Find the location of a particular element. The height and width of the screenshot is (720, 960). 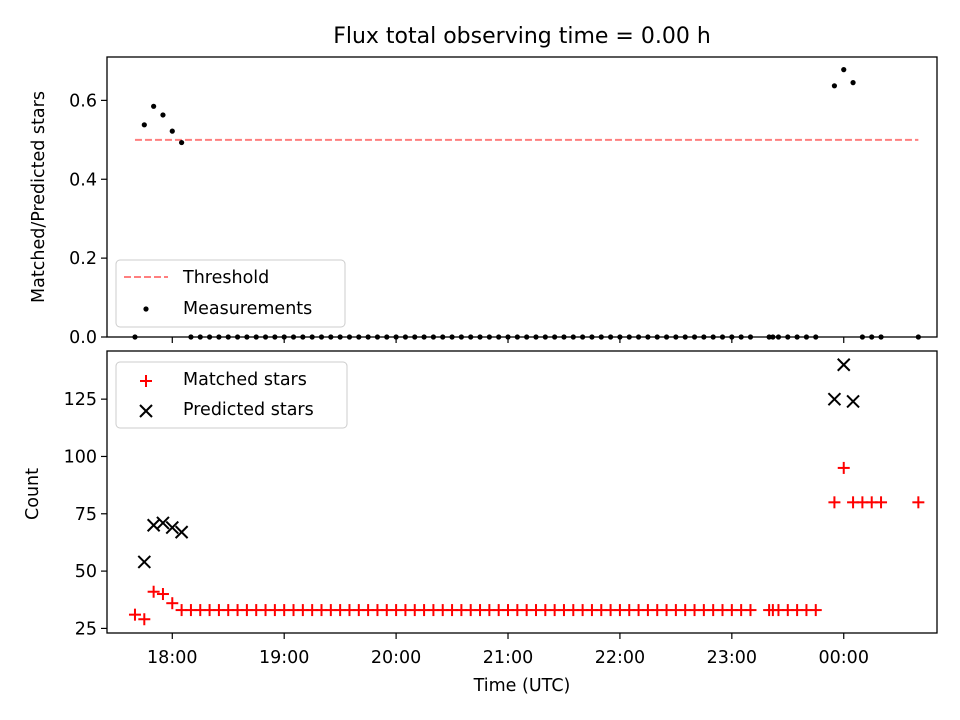

top-y-axis-label: Matched/Predicted stars is located at coordinates (39, 197).